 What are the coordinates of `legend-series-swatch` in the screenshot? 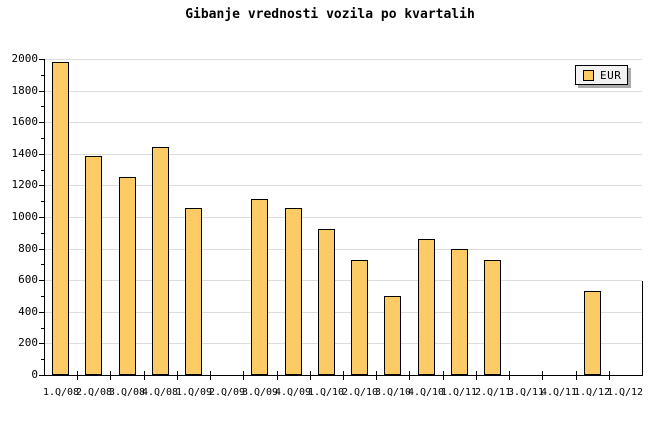 It's located at (588, 75).